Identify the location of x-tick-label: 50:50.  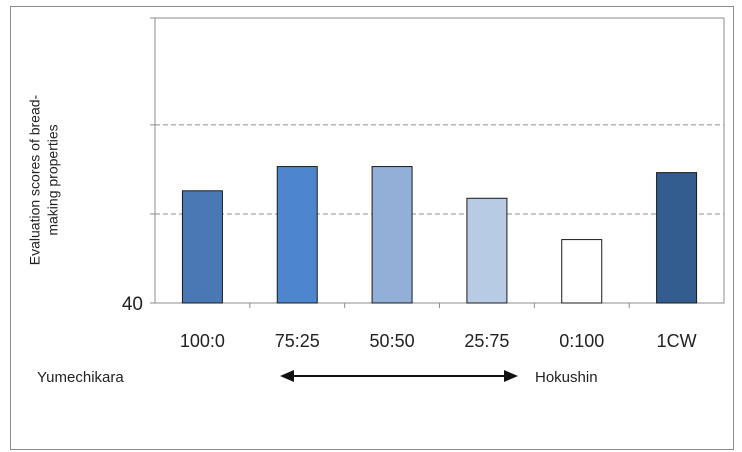
(392, 341).